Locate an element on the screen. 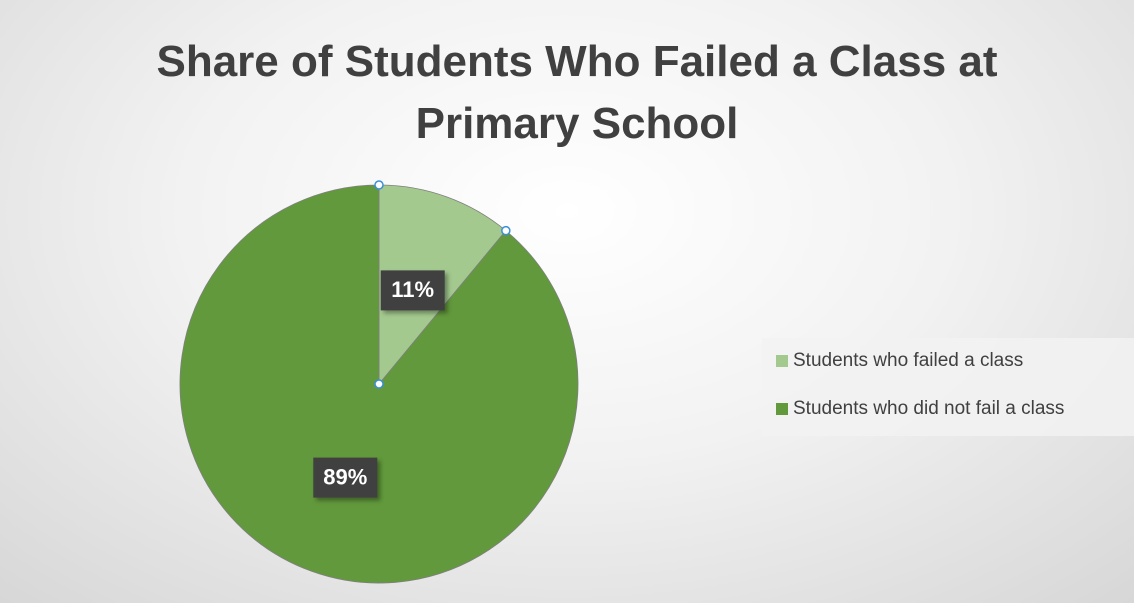  legend-entry: Students who did not fail a class is located at coordinates (920, 409).